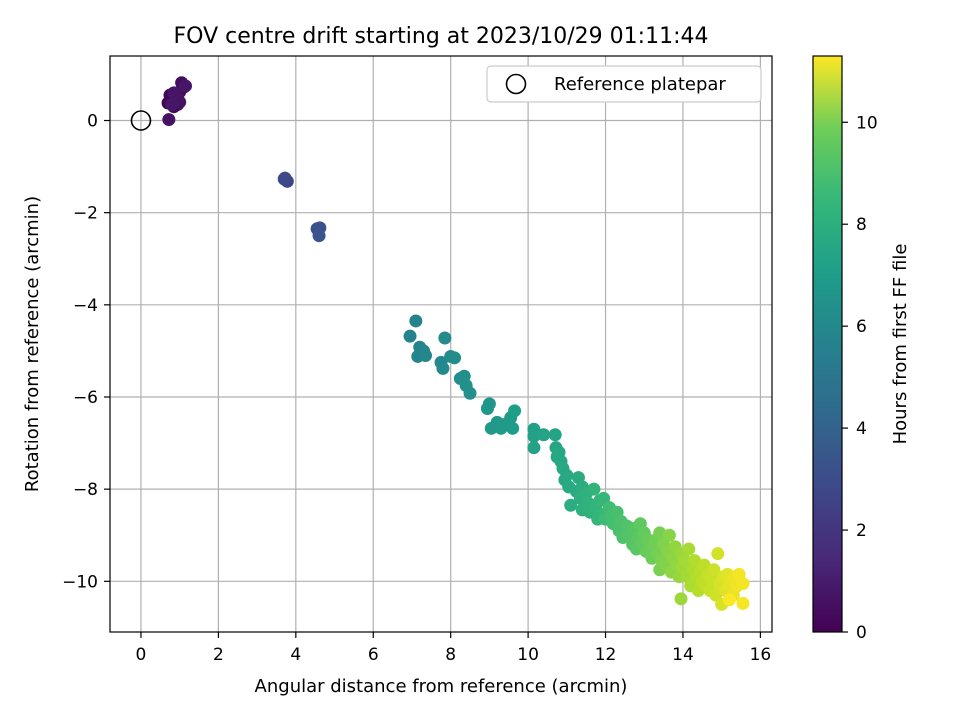  What do you see at coordinates (85, 306) in the screenshot?
I see `y-tick-label: −4` at bounding box center [85, 306].